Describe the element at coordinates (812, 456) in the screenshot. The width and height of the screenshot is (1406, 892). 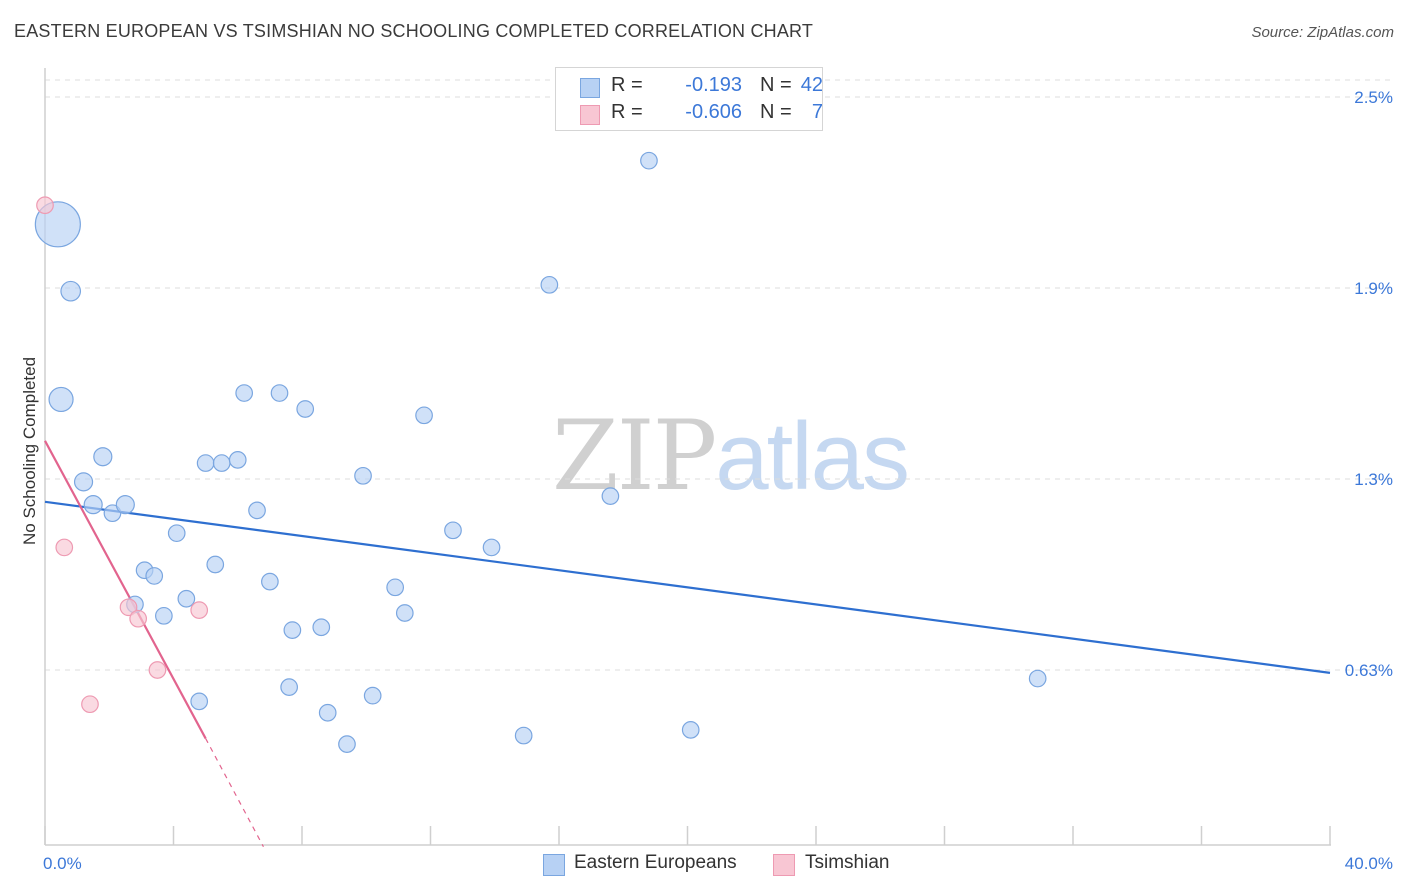
I see `watermark-atlas: atlas` at that location.